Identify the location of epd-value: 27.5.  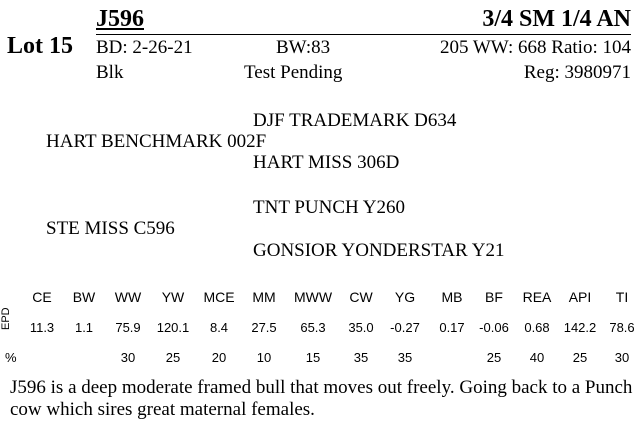
(264, 327).